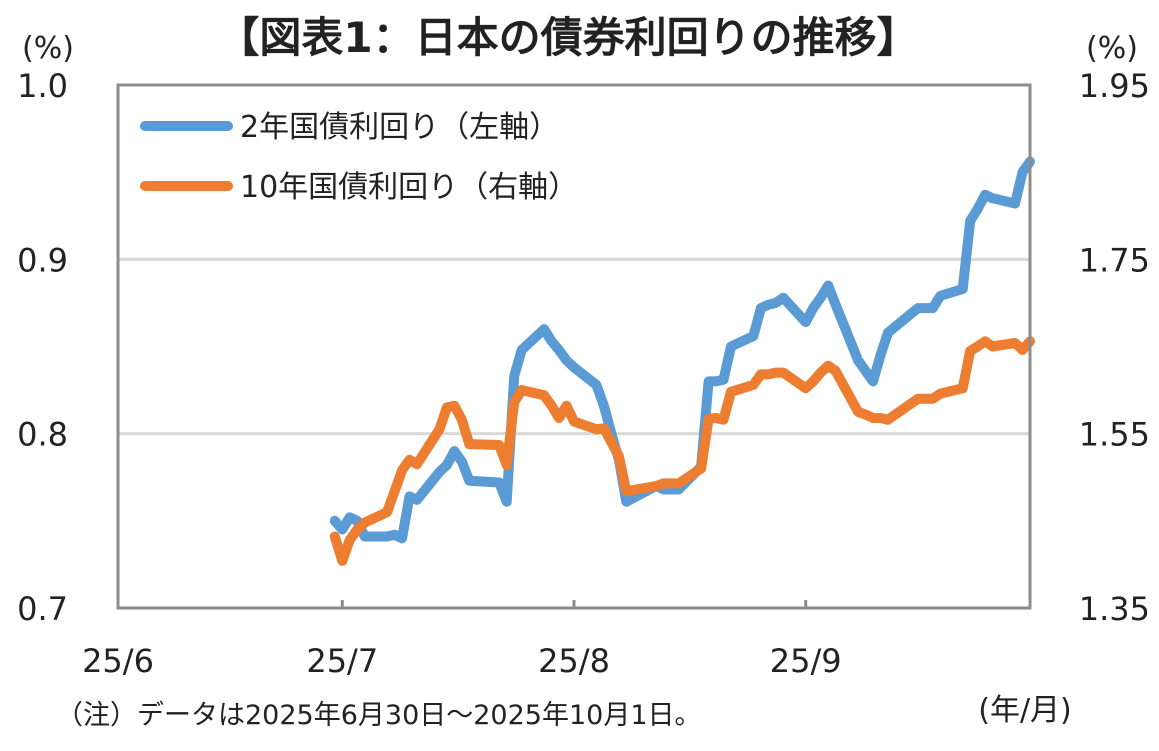  What do you see at coordinates (379, 715) in the screenshot?
I see `footnote: （注）データは2025年6月30日～2025年10月1日。` at bounding box center [379, 715].